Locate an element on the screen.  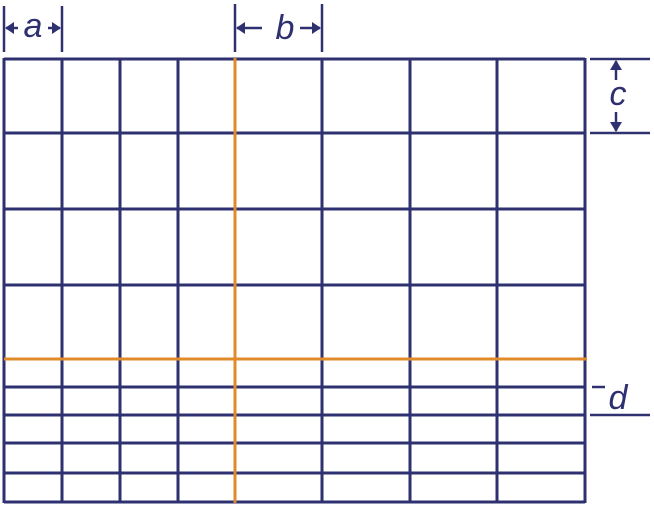
dimension-d: d is located at coordinates (620, 398).